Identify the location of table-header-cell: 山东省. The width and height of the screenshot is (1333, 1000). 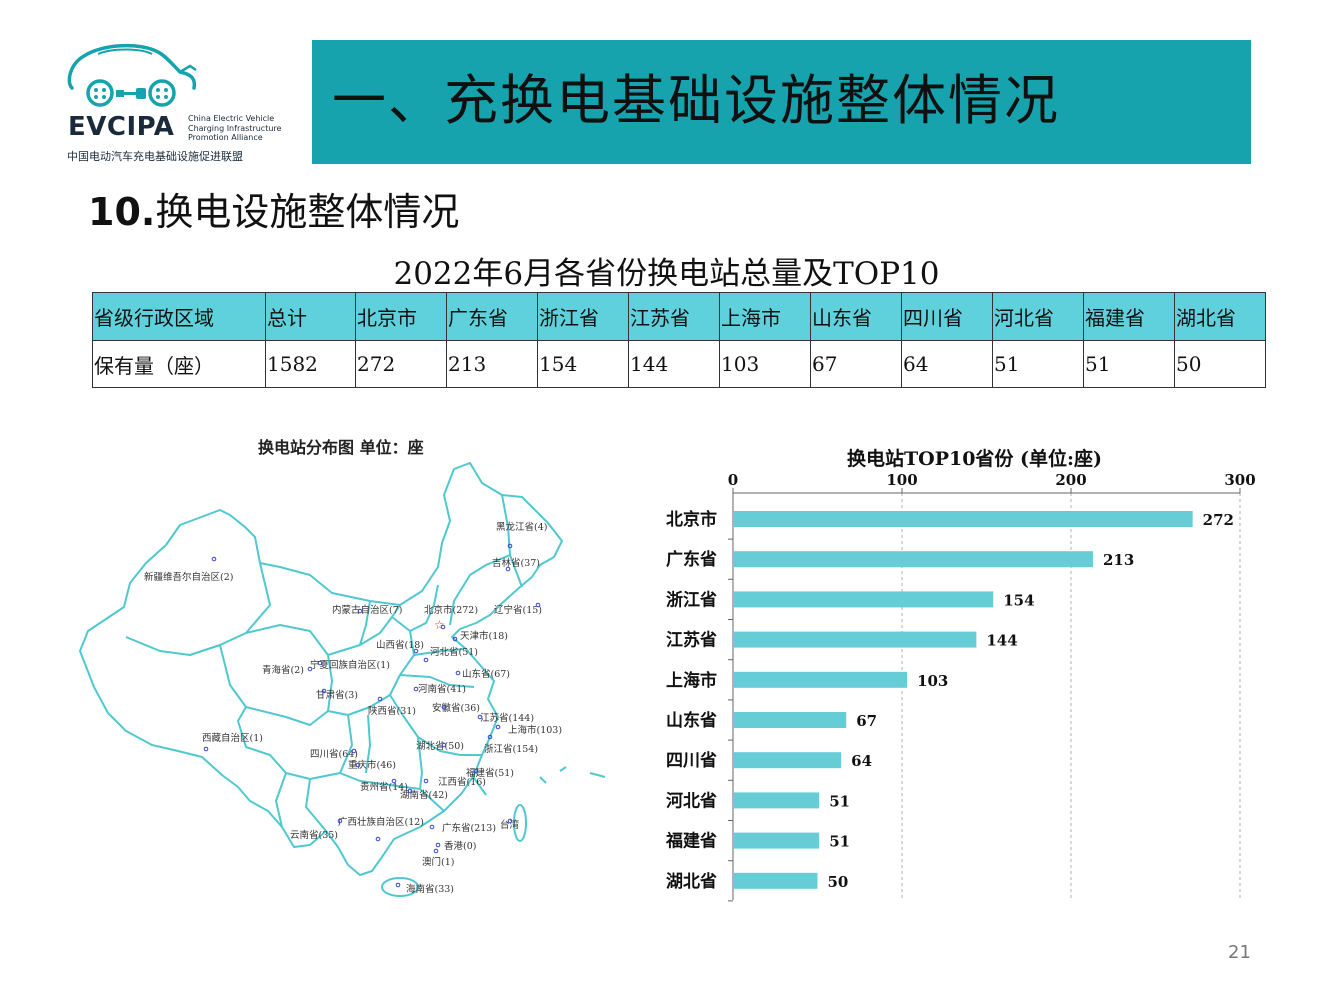
(856, 316).